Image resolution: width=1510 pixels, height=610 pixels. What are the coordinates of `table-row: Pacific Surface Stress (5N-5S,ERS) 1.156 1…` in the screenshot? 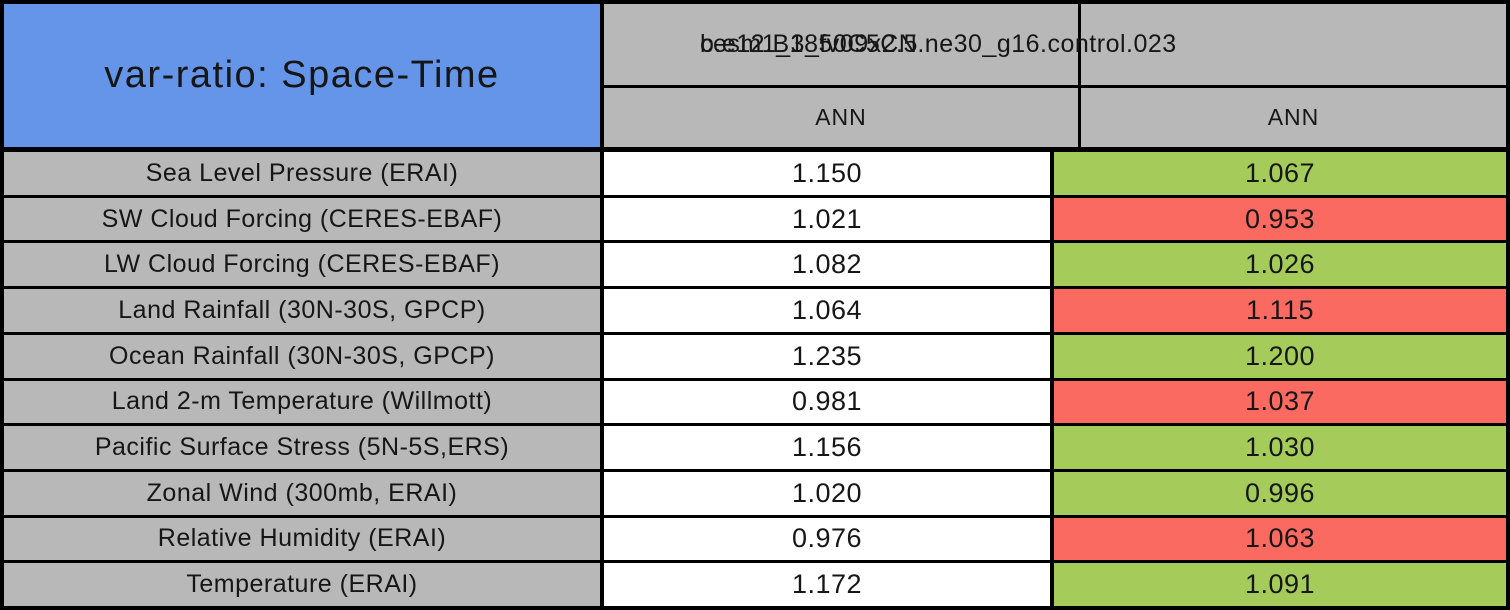 It's located at (755, 446).